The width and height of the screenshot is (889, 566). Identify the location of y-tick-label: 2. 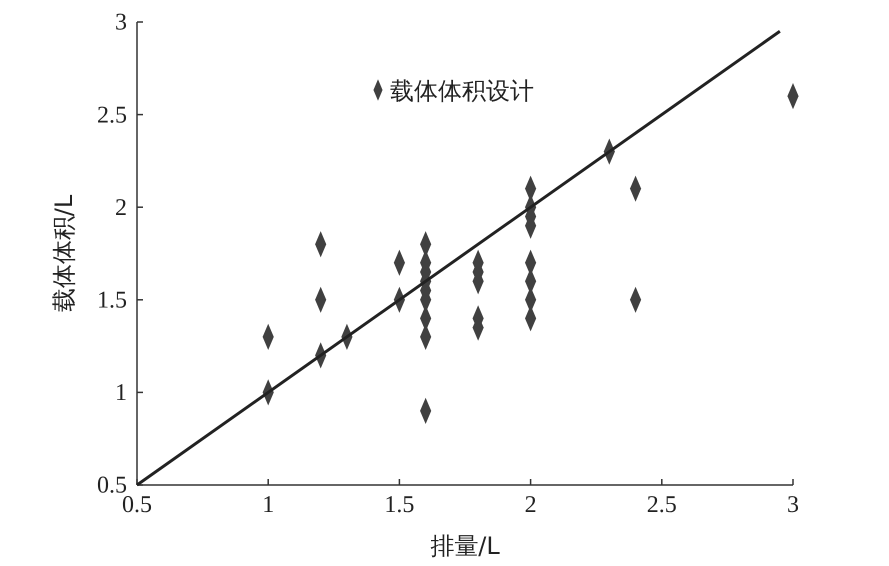
(121, 207).